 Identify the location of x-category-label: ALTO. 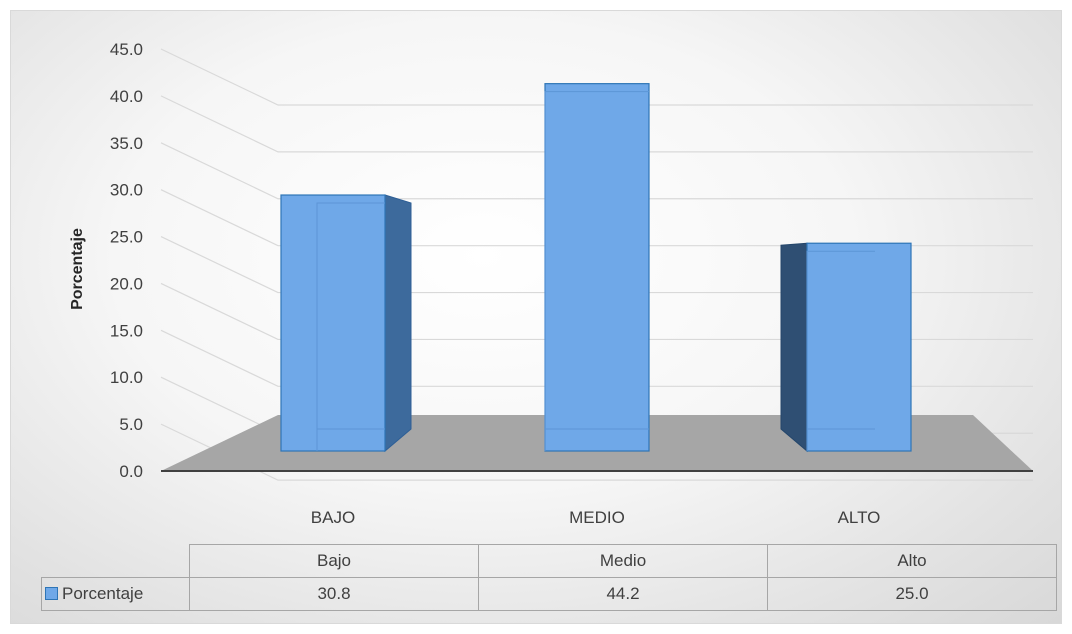
(859, 517).